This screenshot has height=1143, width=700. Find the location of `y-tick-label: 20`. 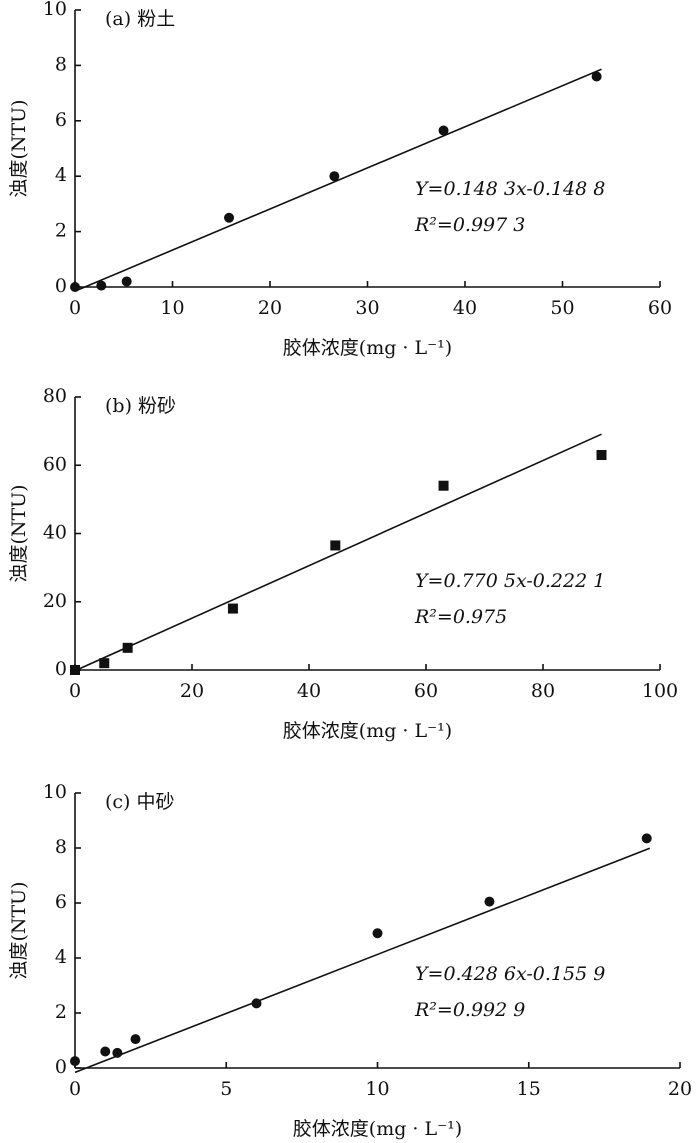

y-tick-label: 20 is located at coordinates (55, 601).